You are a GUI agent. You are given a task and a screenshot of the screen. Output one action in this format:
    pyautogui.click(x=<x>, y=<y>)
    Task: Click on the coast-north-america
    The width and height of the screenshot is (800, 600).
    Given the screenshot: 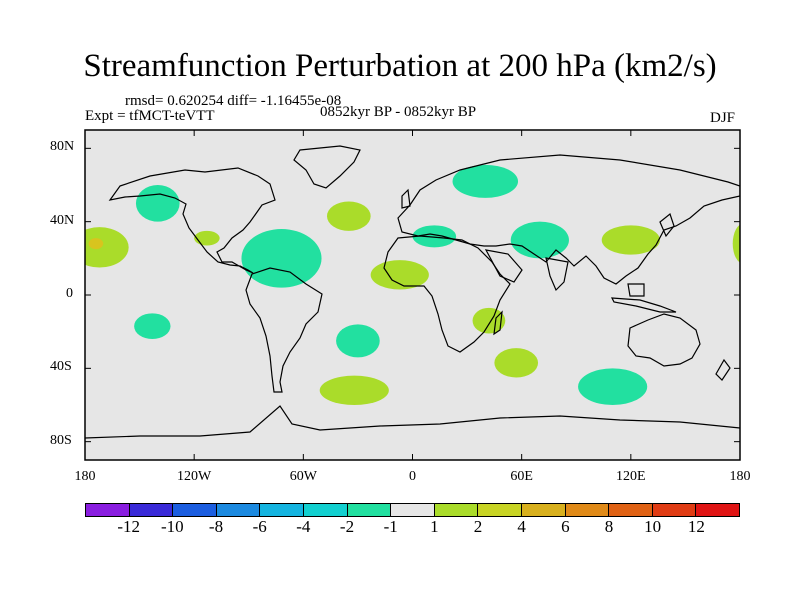 What is the action you would take?
    pyautogui.click(x=192, y=220)
    